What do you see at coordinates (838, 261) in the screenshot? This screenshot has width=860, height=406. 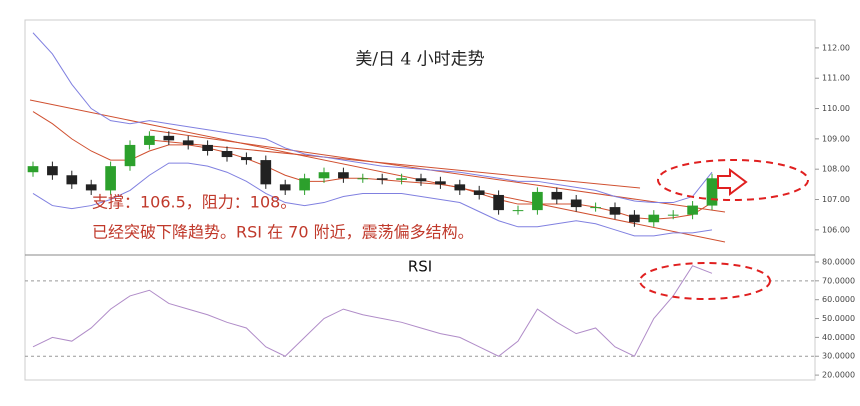 I see `rsi-tick-label: 80.0000` at bounding box center [838, 261].